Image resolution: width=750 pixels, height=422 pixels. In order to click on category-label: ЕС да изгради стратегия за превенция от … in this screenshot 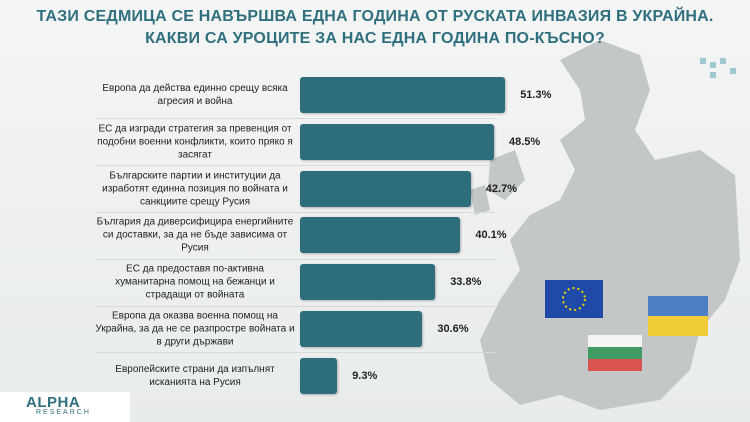, I will do `click(195, 142)`.